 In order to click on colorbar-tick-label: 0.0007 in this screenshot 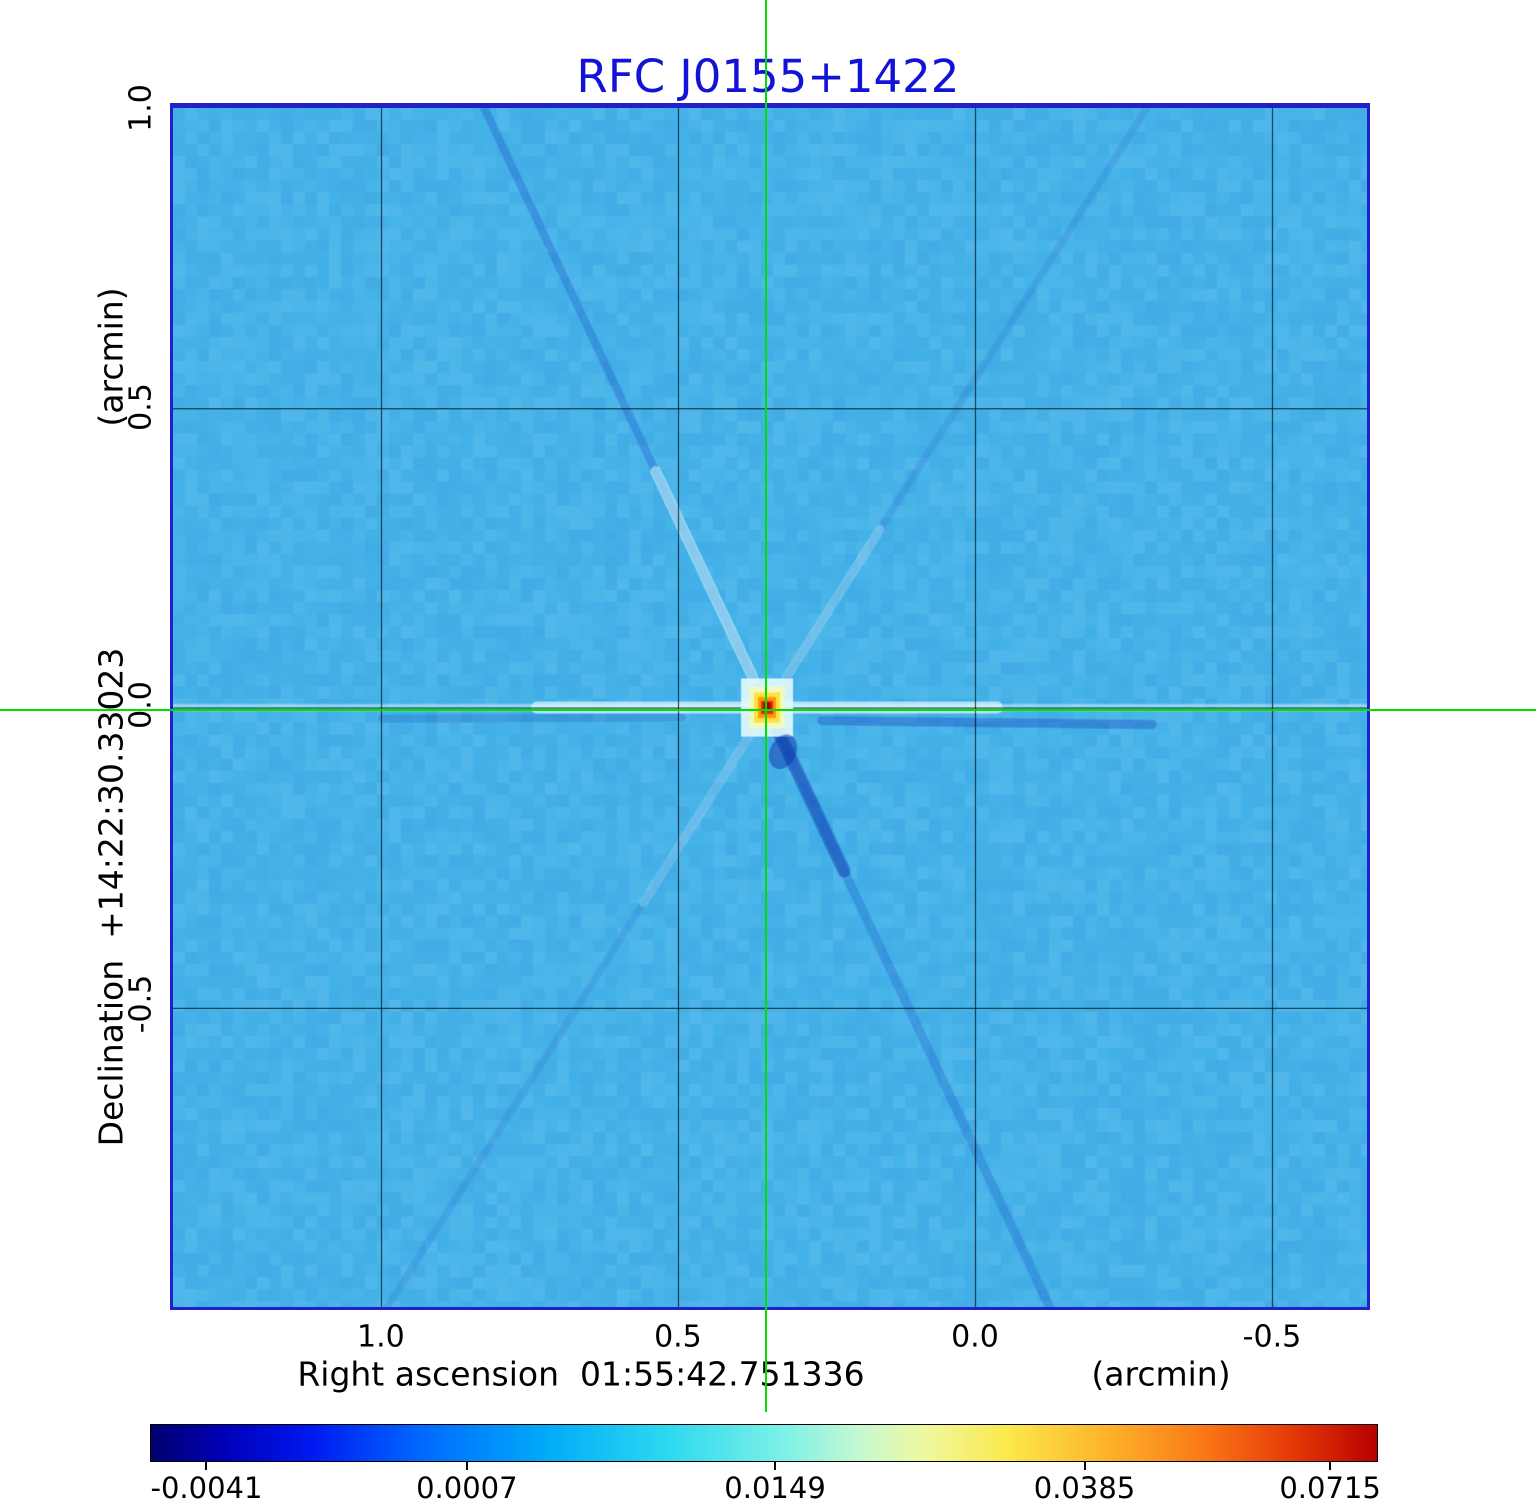, I will do `click(467, 1488)`.